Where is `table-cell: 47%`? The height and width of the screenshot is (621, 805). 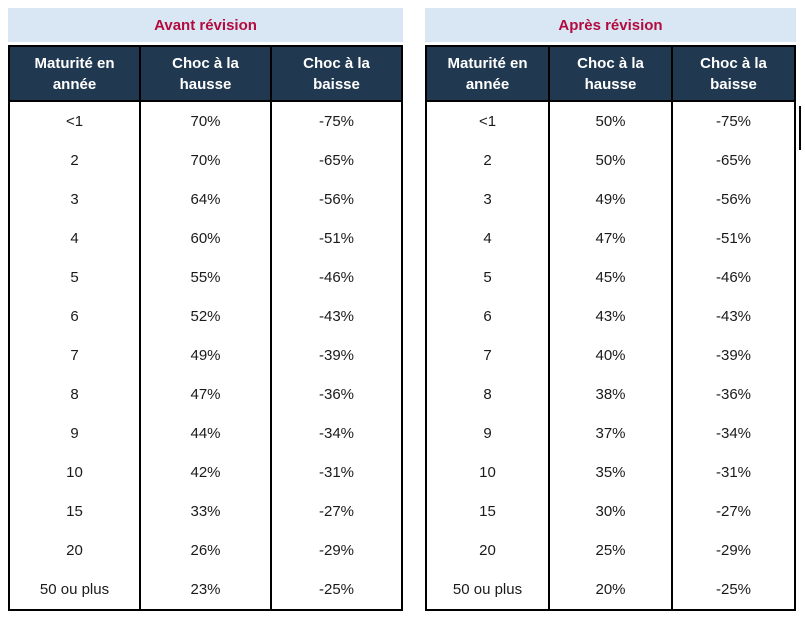 table-cell: 47% is located at coordinates (205, 394).